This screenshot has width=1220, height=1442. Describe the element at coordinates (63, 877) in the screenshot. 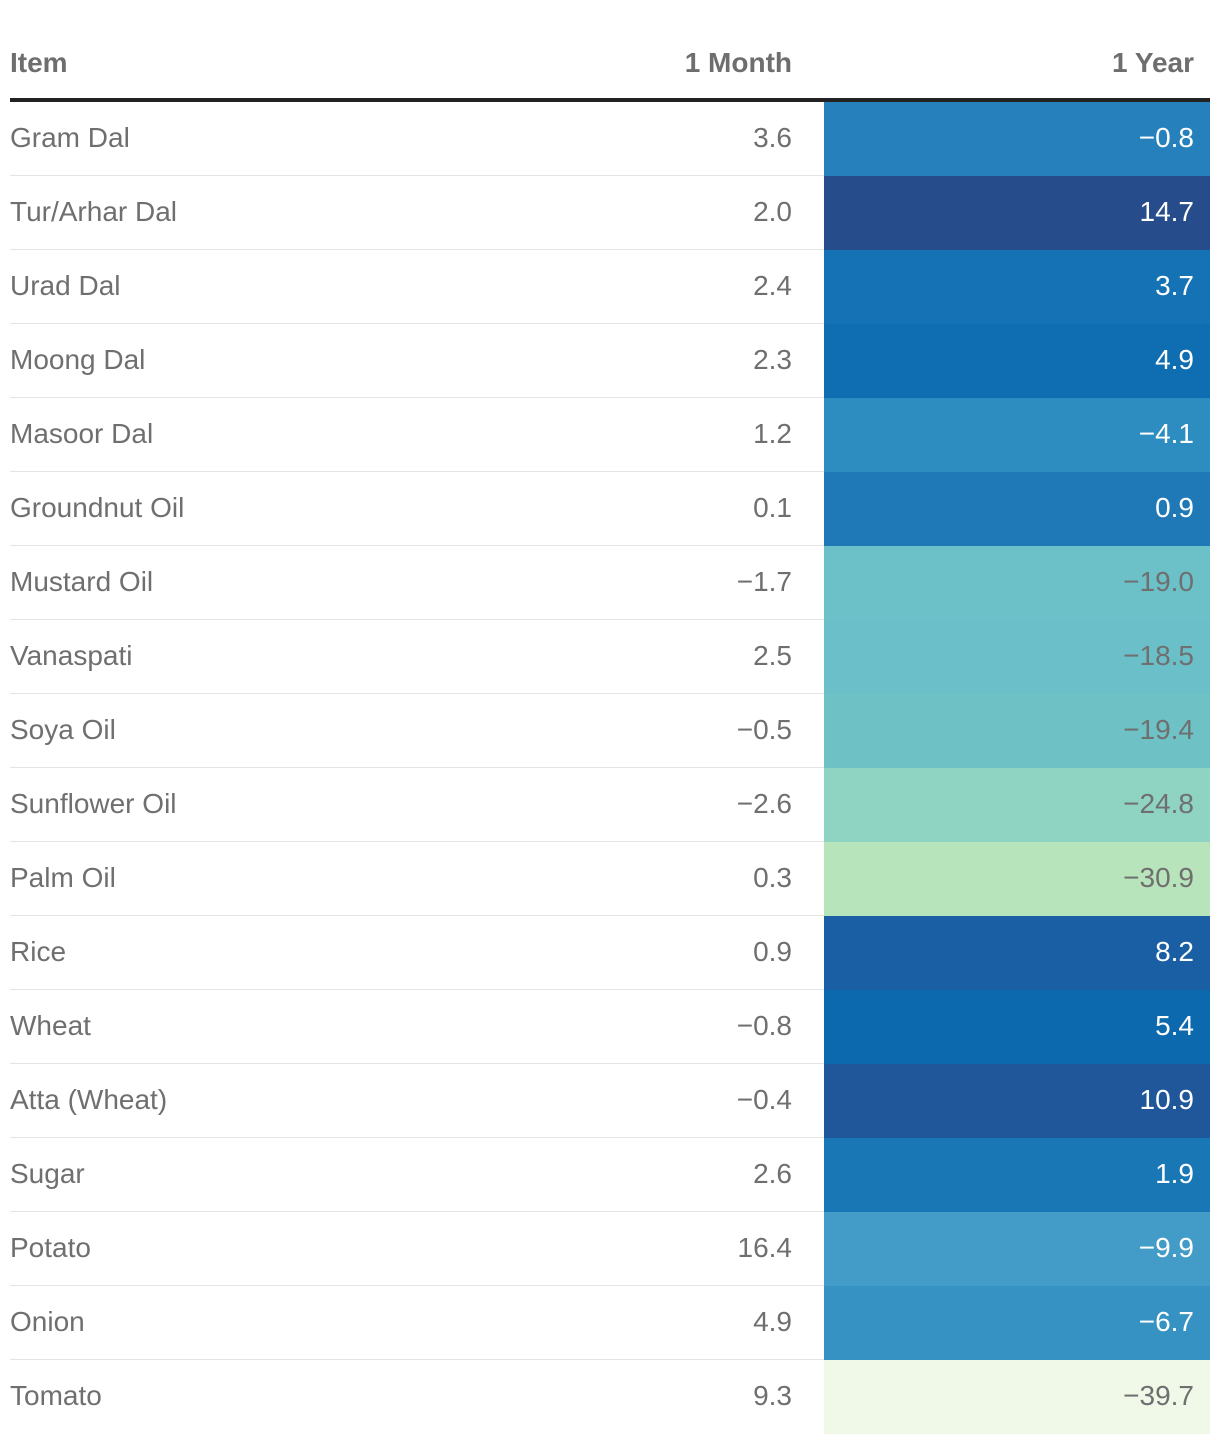

I see `cell-item-name: Palm Oil` at that location.